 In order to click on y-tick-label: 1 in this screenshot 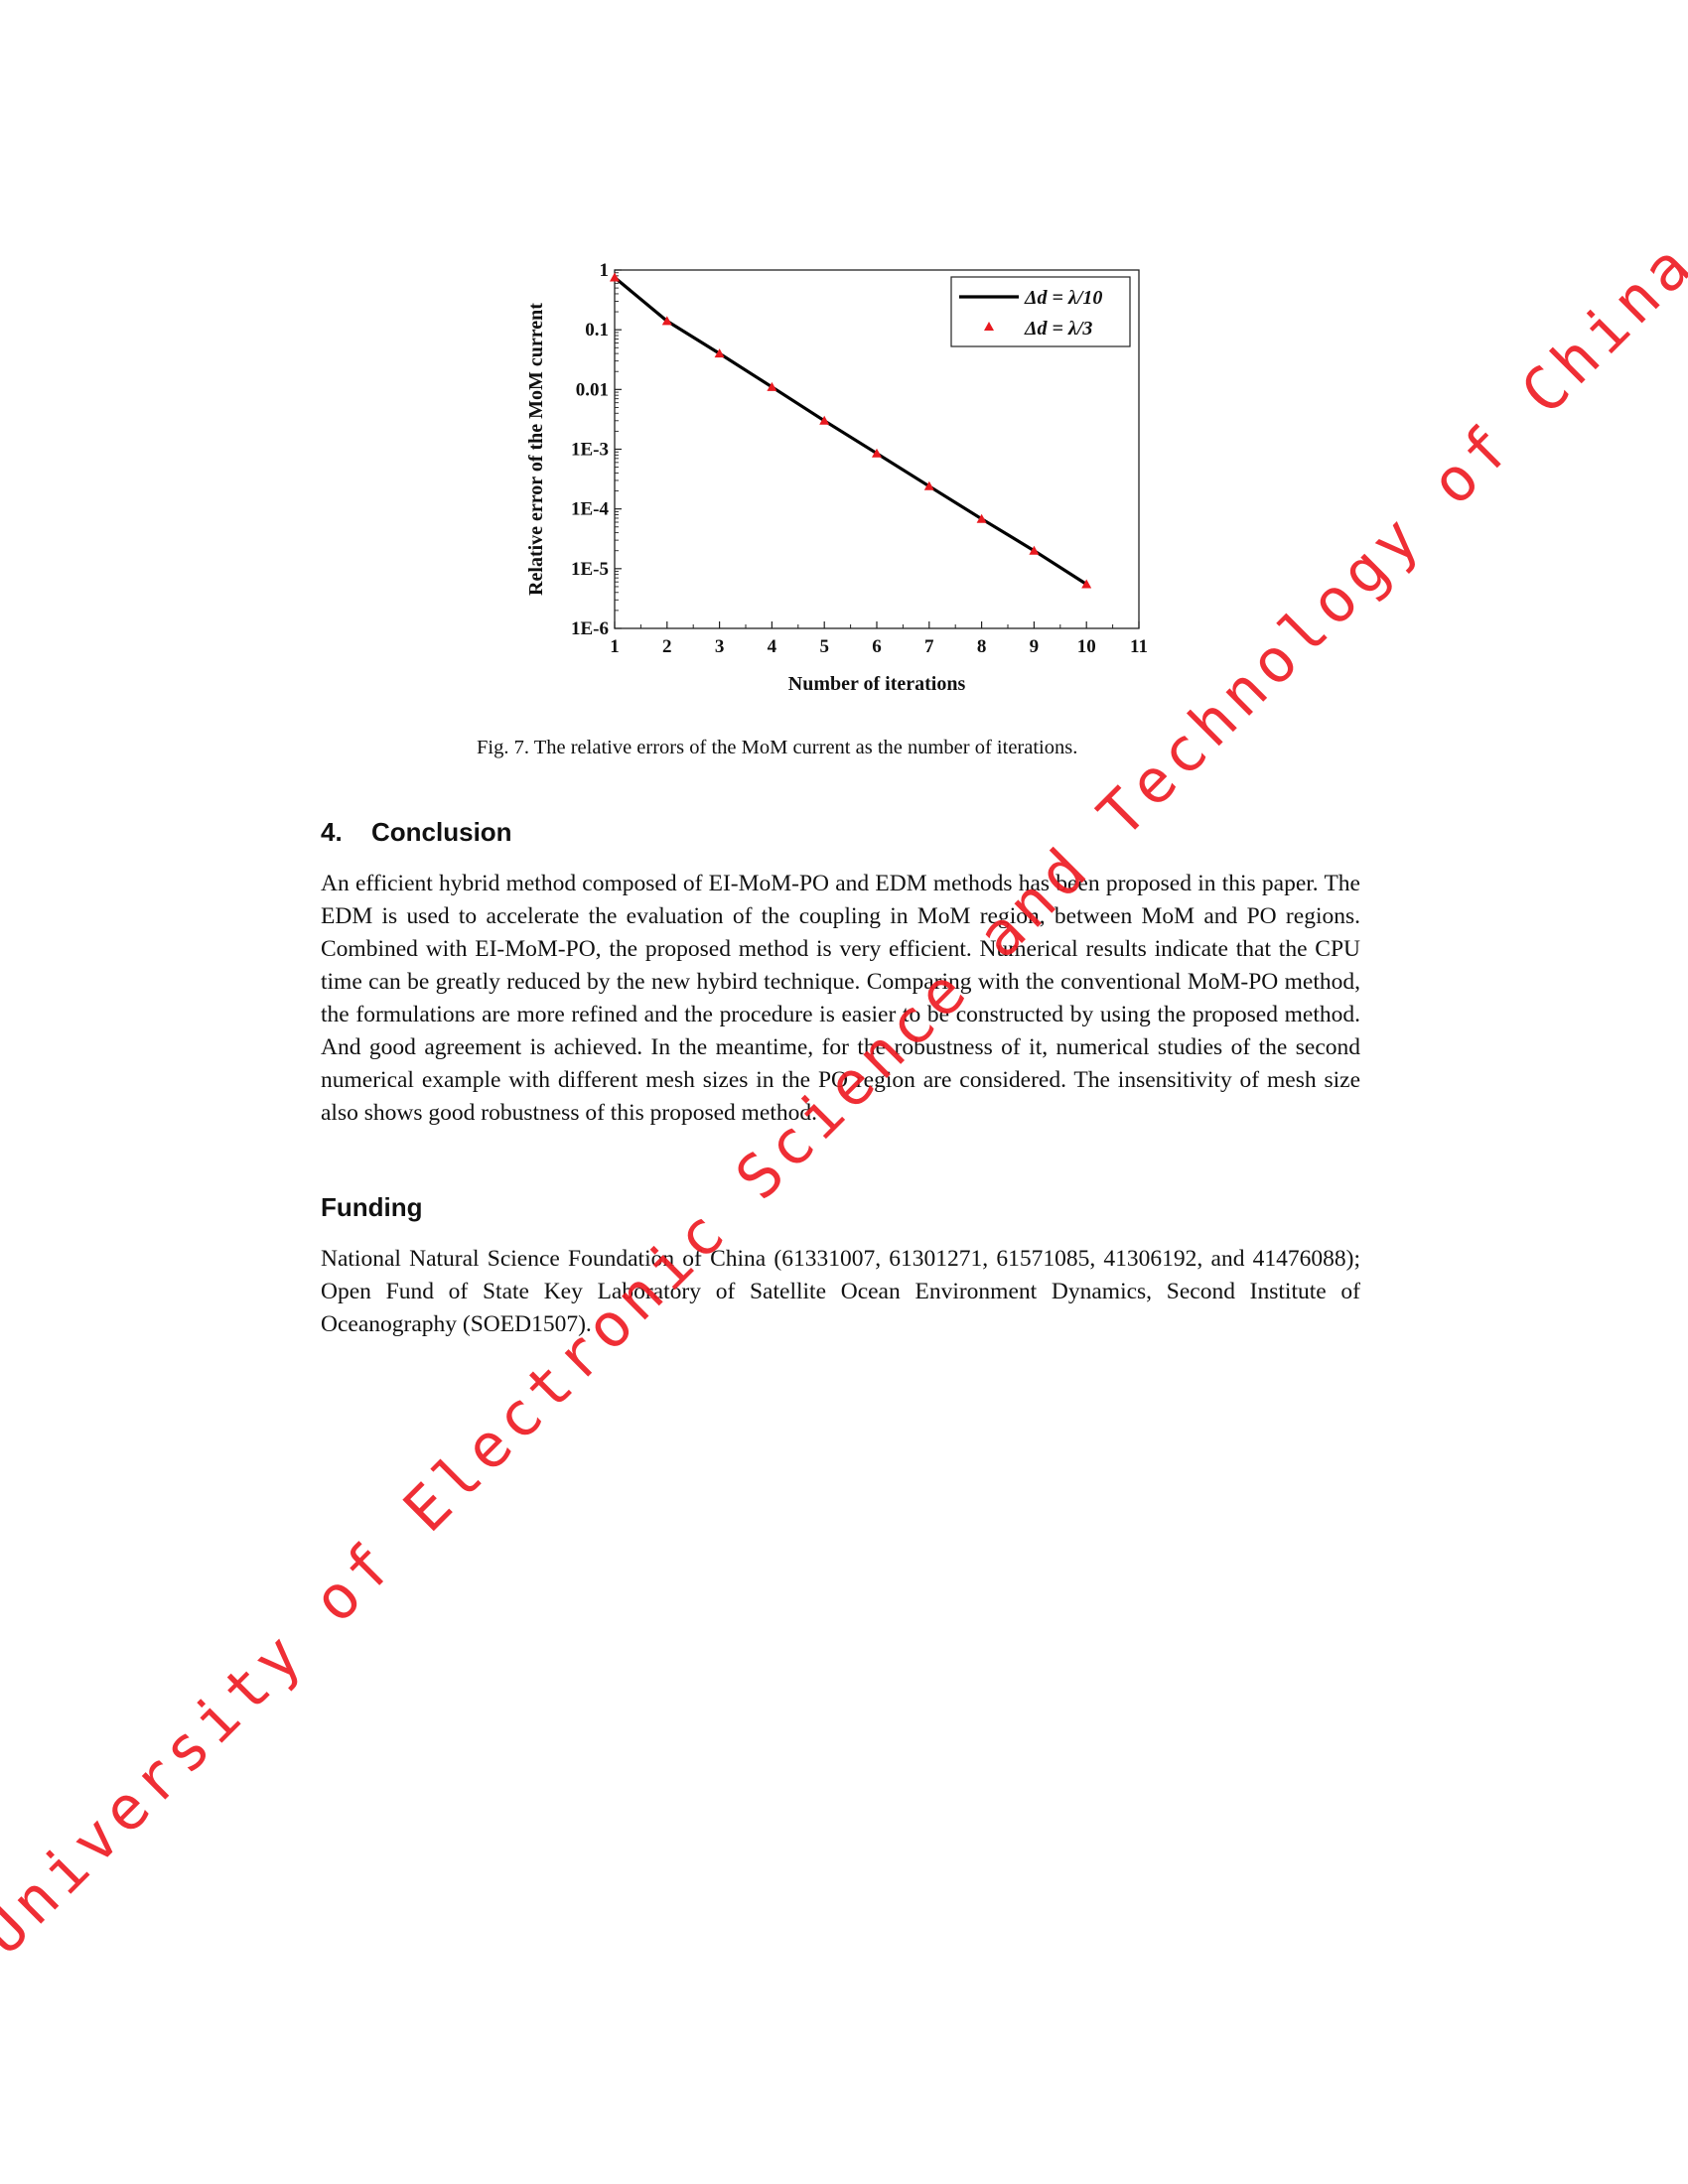, I will do `click(605, 270)`.